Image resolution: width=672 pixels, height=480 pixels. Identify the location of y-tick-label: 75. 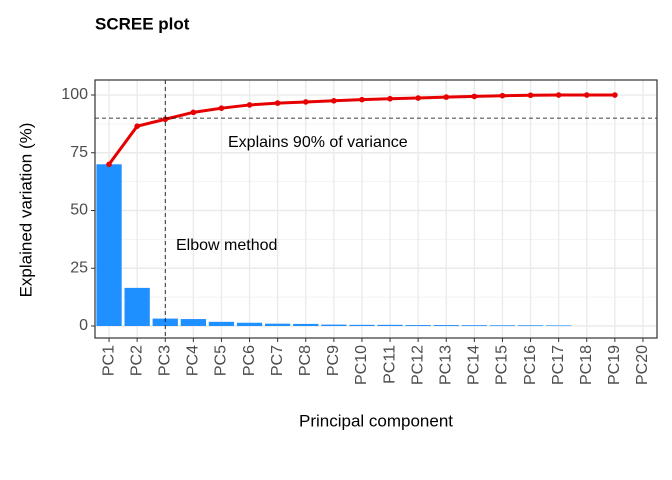
(79, 152).